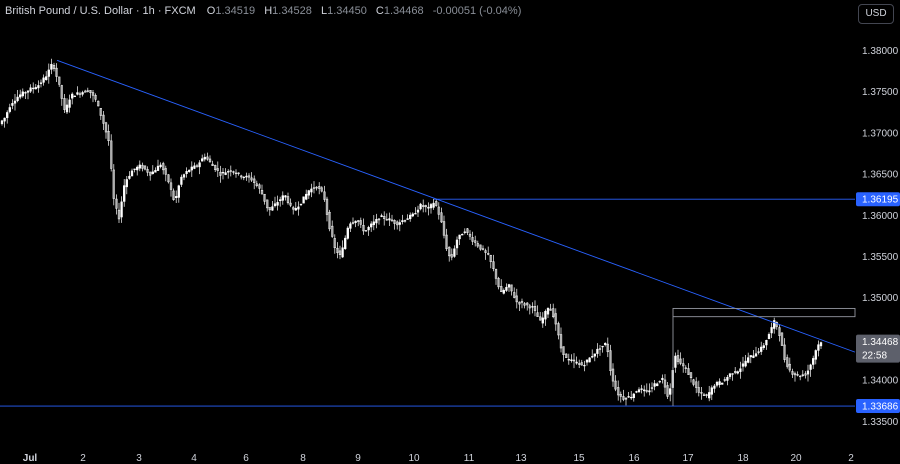 The image size is (900, 464). Describe the element at coordinates (880, 200) in the screenshot. I see `resistance-price-tag-label: 1.36195` at that location.